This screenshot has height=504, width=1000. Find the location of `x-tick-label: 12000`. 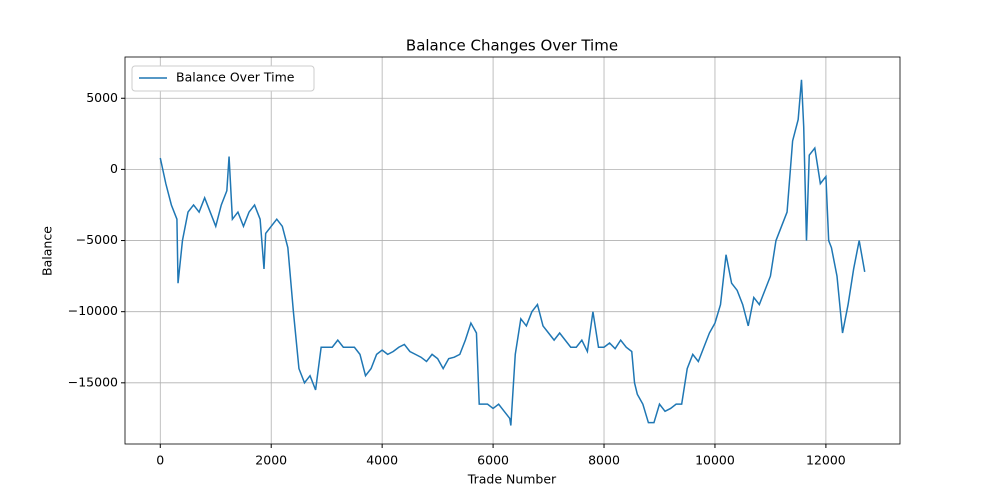

x-tick-label: 12000 is located at coordinates (826, 460).